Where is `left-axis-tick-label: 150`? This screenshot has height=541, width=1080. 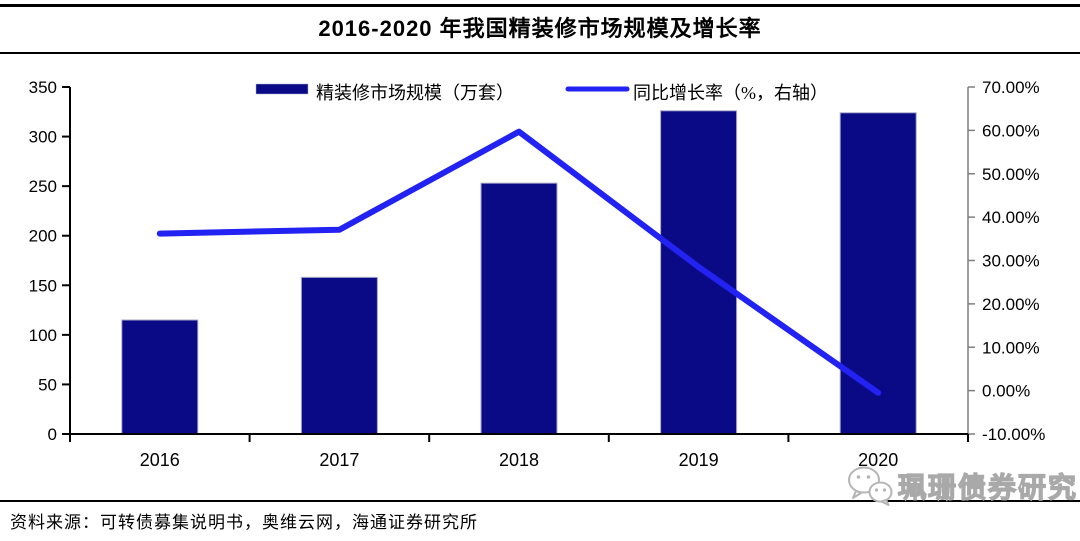
left-axis-tick-label: 150 is located at coordinates (43, 285).